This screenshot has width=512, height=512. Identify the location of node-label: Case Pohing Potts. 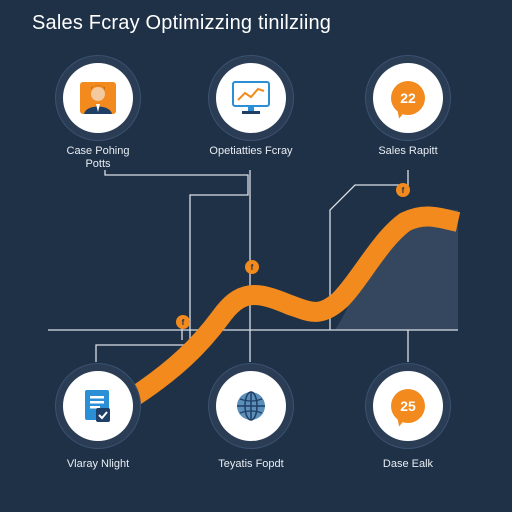
(98, 157).